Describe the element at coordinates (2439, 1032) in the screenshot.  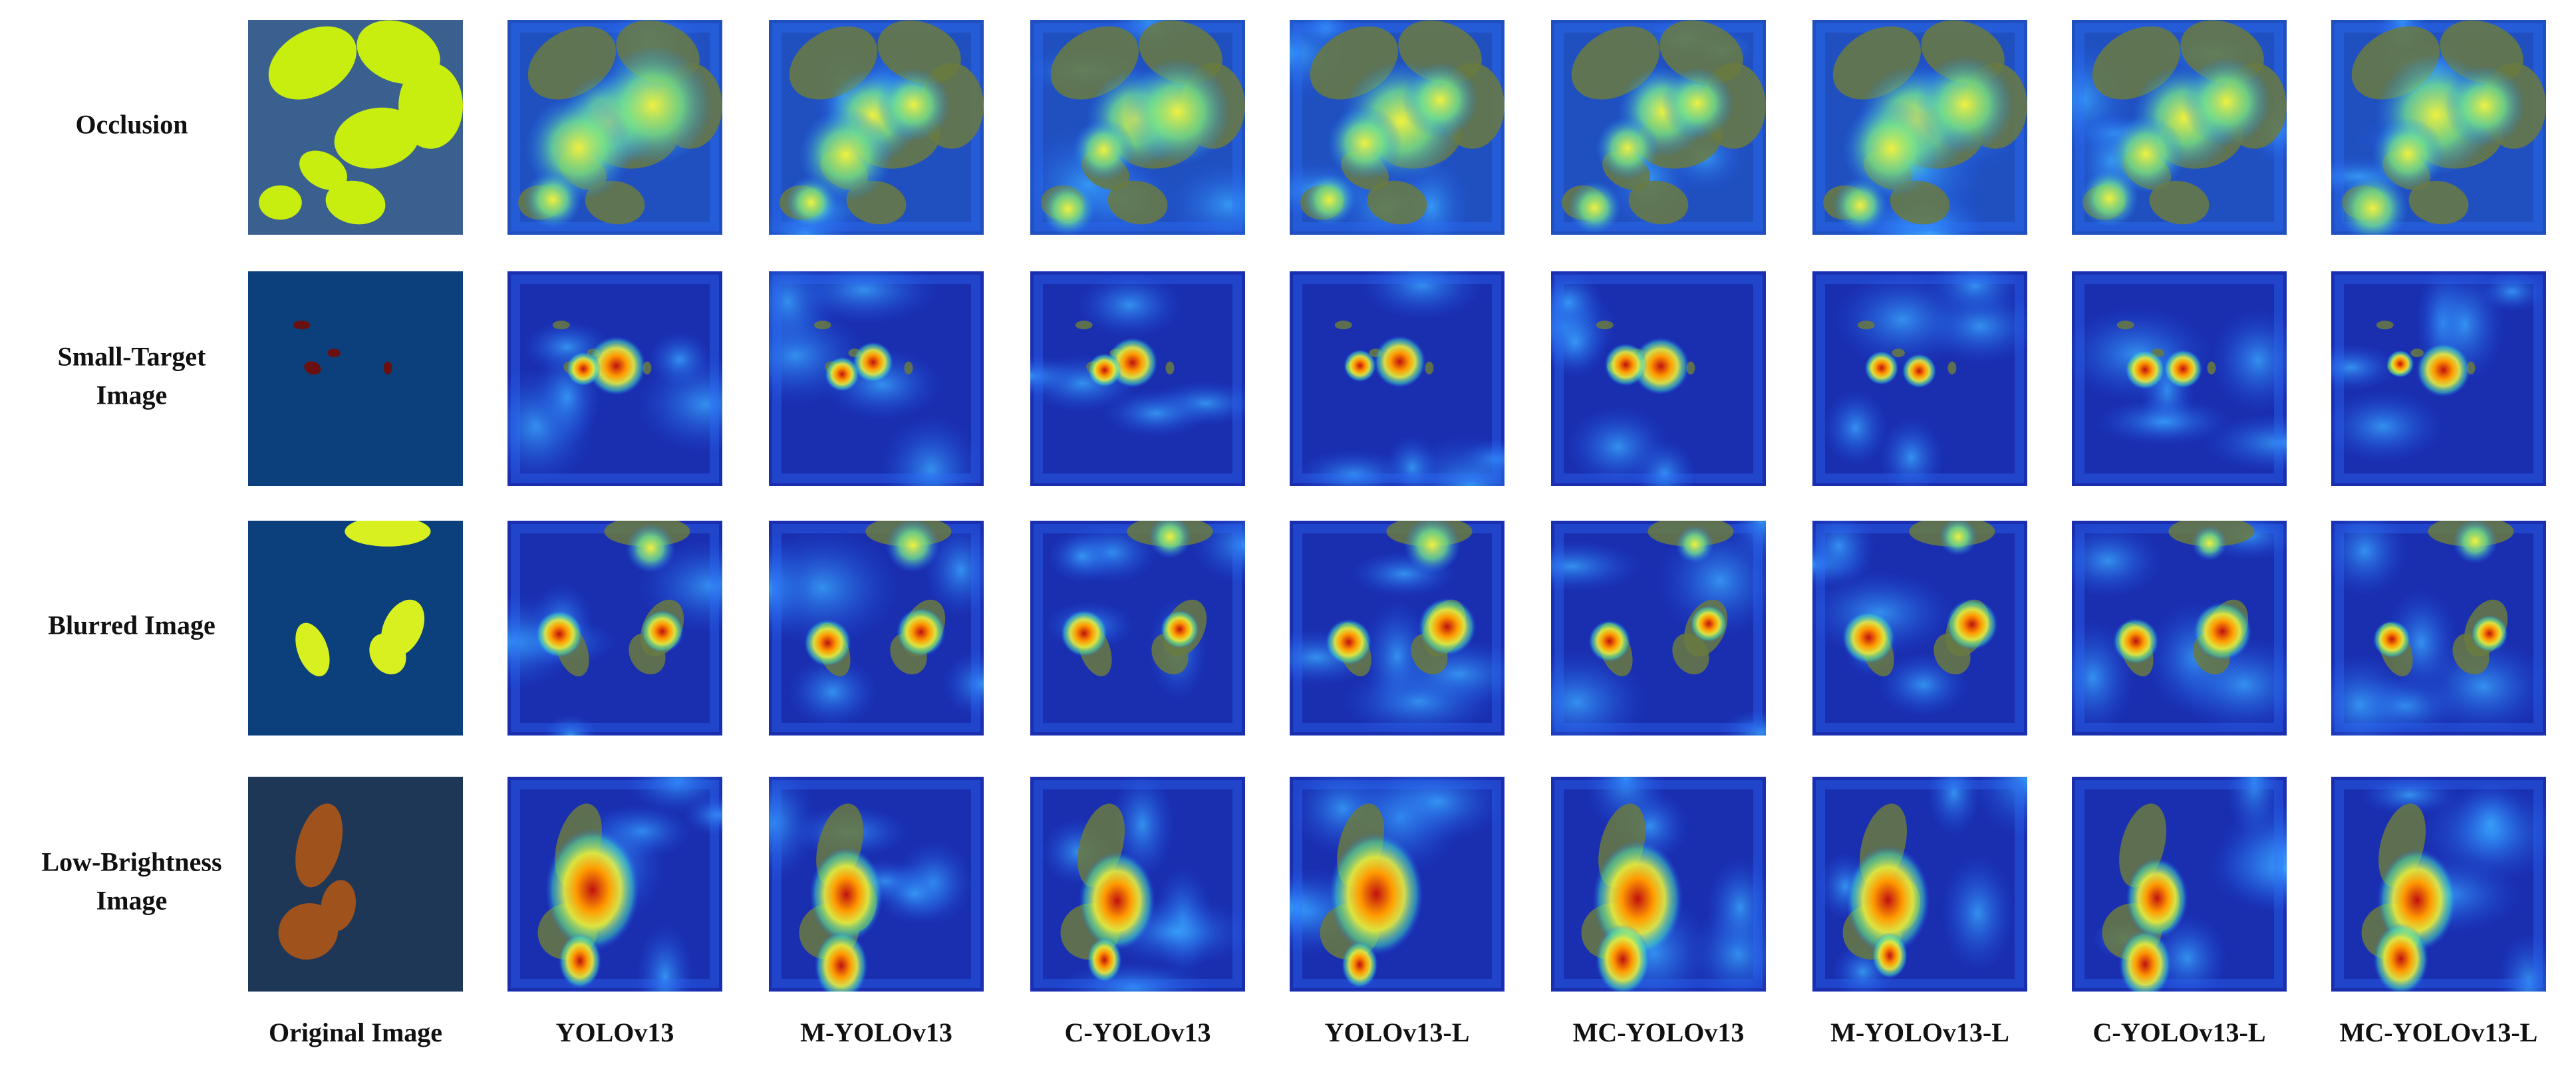
I see `column-label: MC-YOLOv13-L` at that location.